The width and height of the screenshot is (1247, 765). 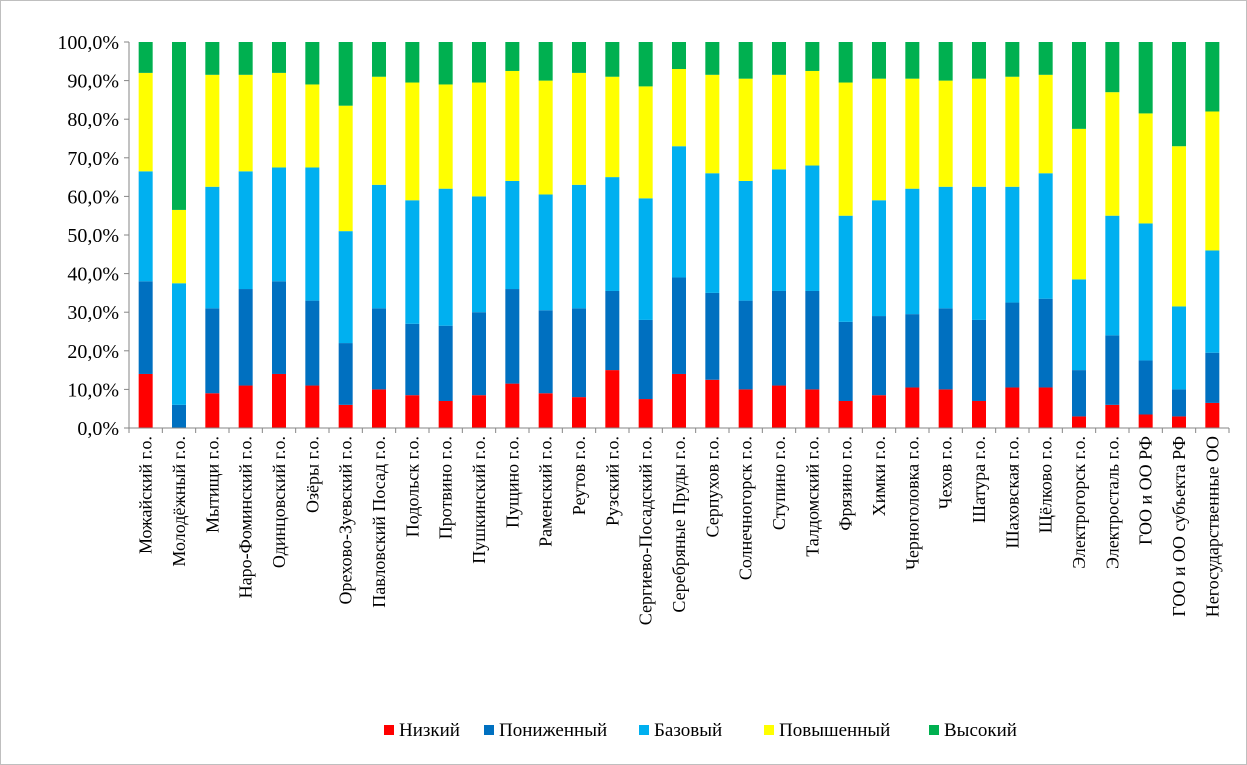 What do you see at coordinates (179, 501) in the screenshot?
I see `x-category-label: Молодёжный г.о.` at bounding box center [179, 501].